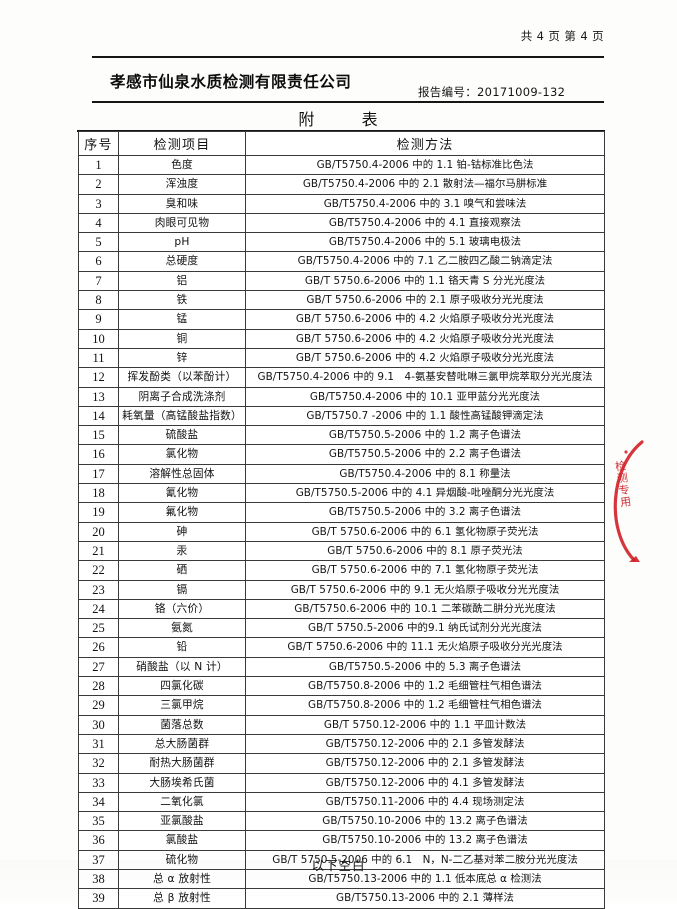 This screenshot has width=677, height=909. I want to click on table-row: 7 铝 GB/T 5750.6-2006 中的 1.1 铬天青 S 分光光度法, so click(341, 281).